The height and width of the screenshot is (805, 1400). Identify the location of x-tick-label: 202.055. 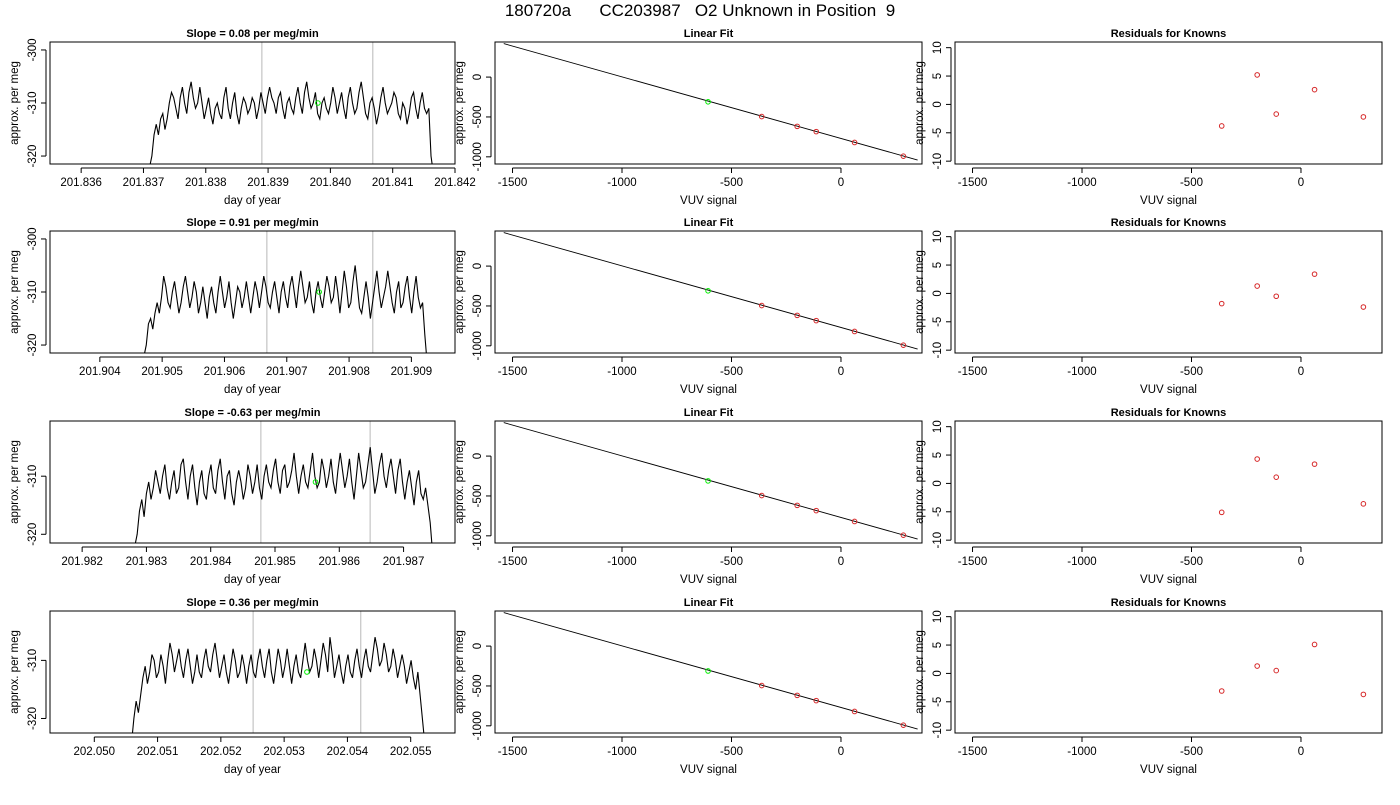
(411, 752).